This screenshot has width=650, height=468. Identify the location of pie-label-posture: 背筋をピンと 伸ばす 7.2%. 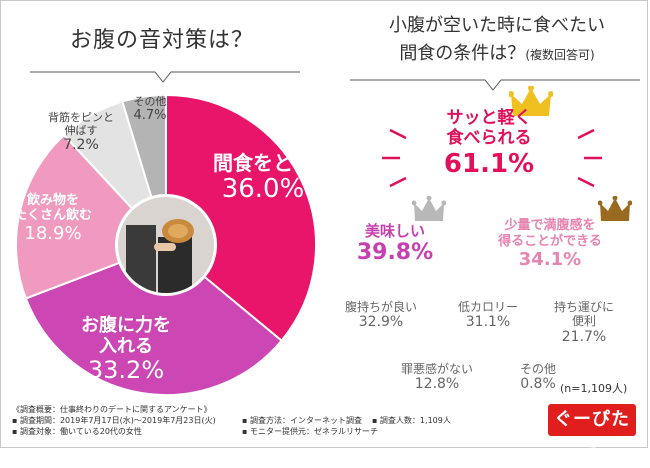
(81, 132).